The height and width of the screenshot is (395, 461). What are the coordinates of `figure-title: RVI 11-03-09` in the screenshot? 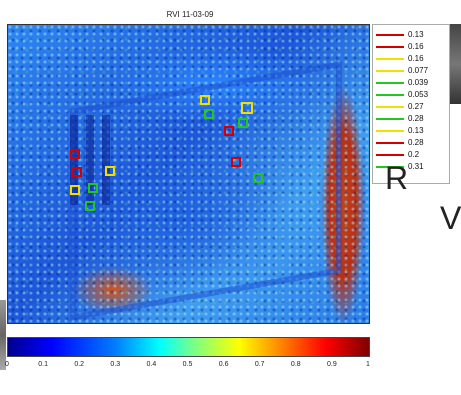 It's located at (190, 14).